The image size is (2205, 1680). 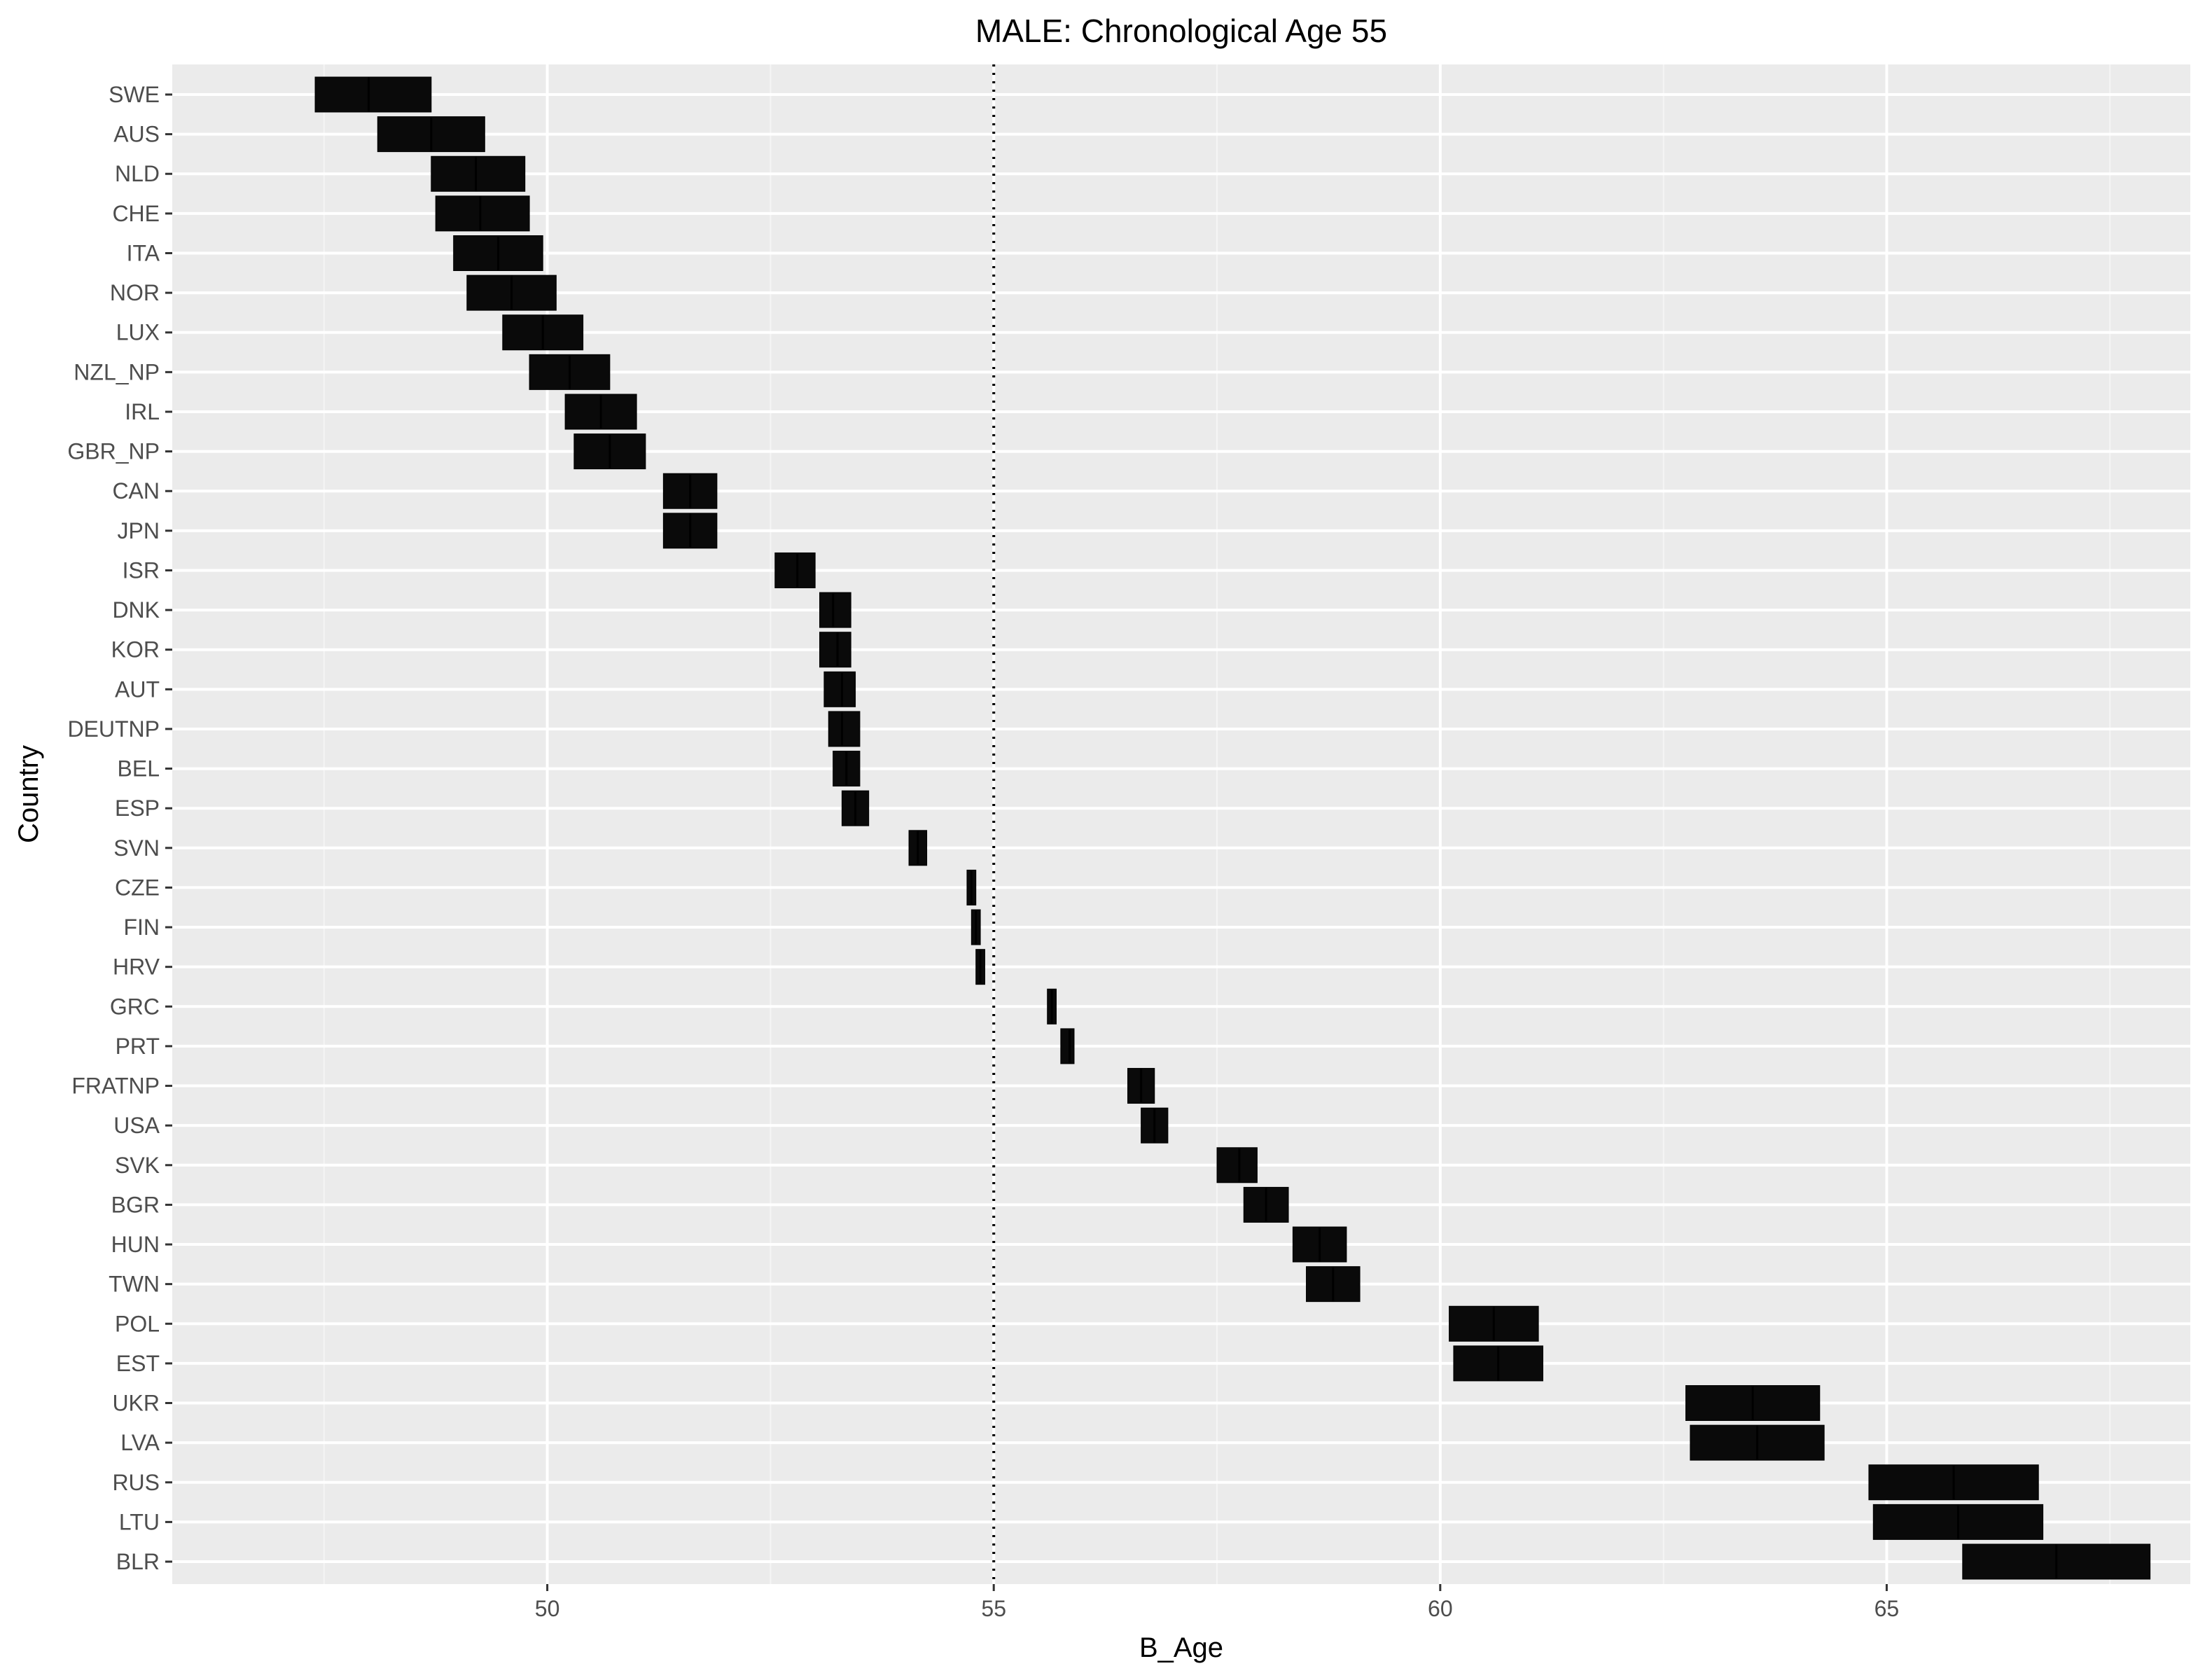 I want to click on x-axis-title: B_Age, so click(x=1181, y=1647).